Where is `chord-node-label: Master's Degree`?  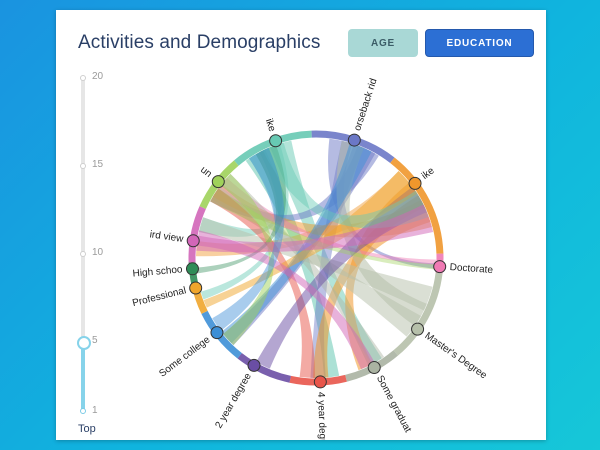
chord-node-label: Master's Degree is located at coordinates (456, 355).